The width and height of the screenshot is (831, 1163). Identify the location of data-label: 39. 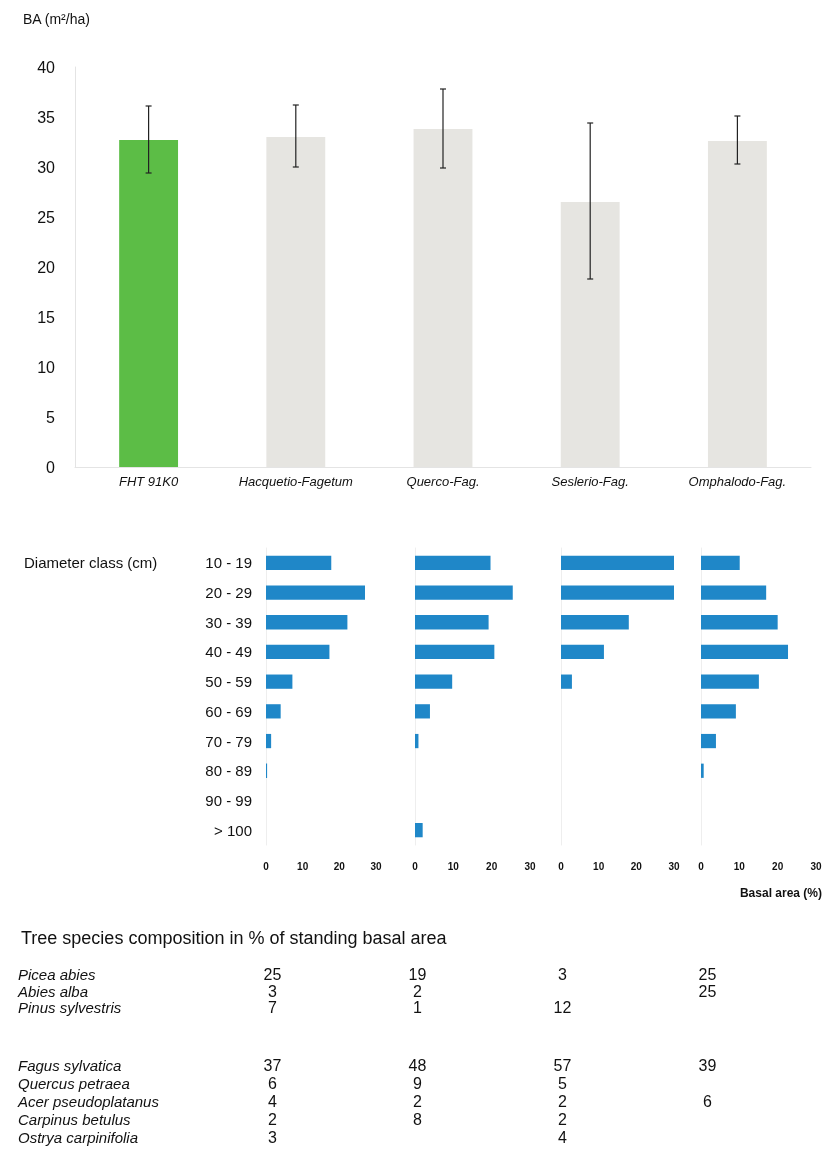
(707, 1065).